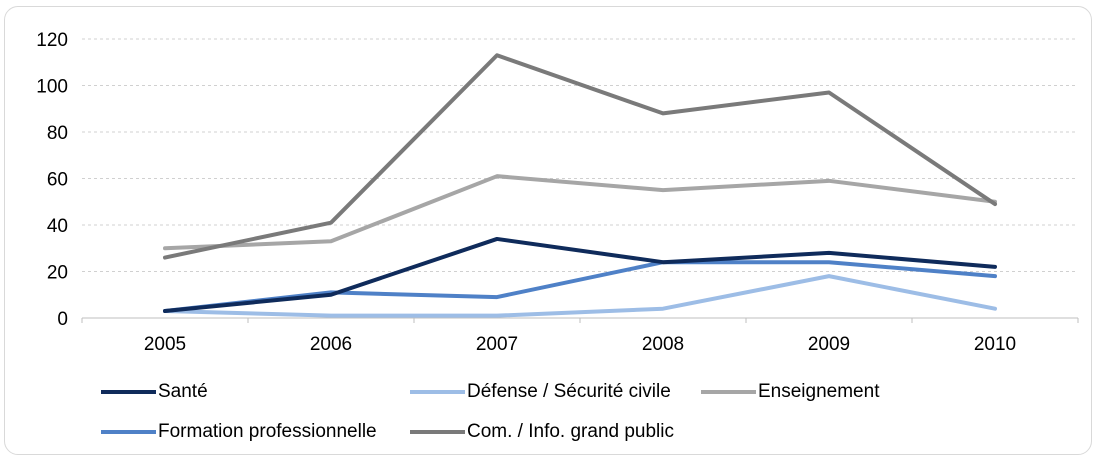 This screenshot has height=461, width=1098. I want to click on y-tick-label: 60, so click(57, 180).